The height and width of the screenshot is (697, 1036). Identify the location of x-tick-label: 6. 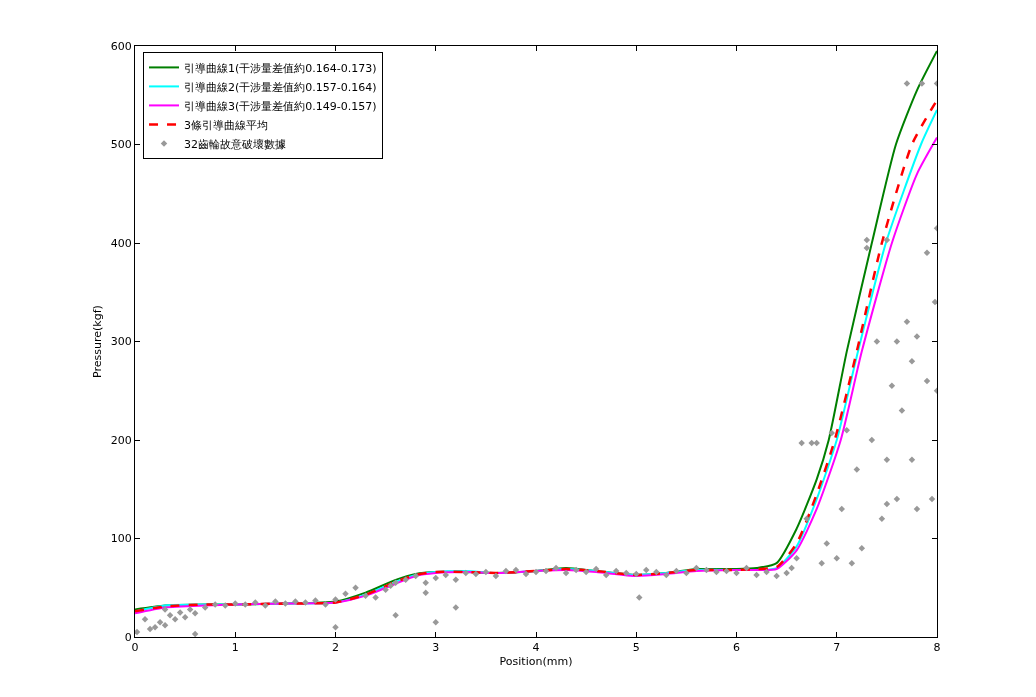
(736, 648).